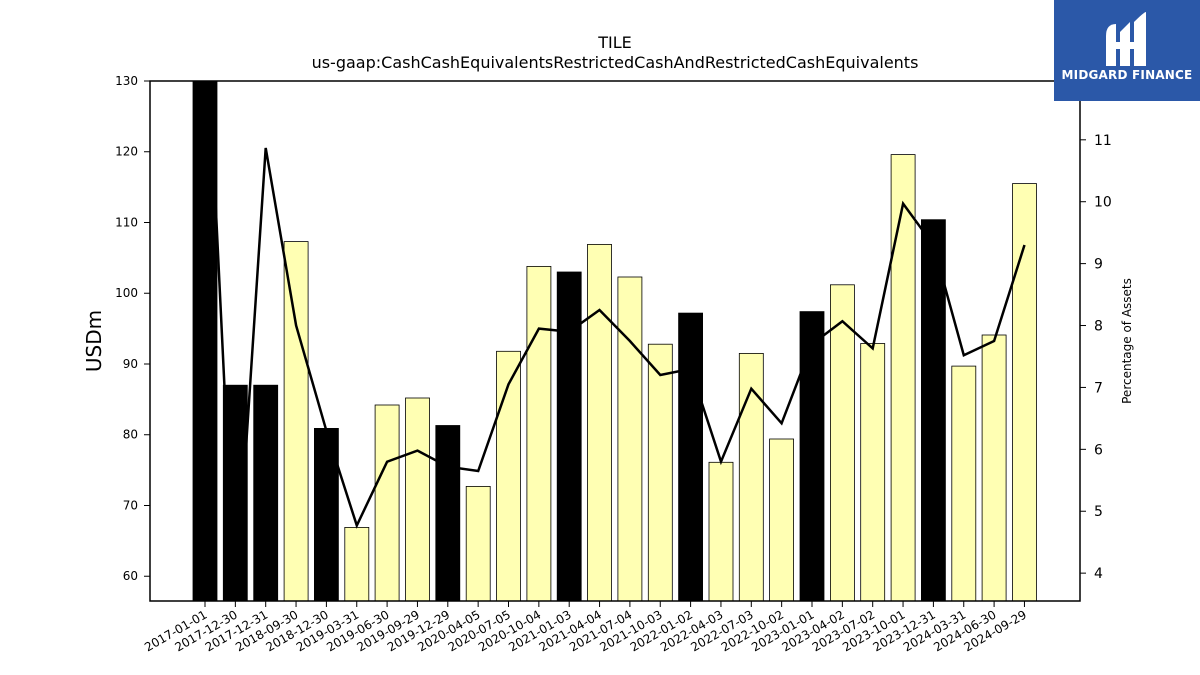  Describe the element at coordinates (1098, 450) in the screenshot. I see `y2-tick-label: 6` at that location.